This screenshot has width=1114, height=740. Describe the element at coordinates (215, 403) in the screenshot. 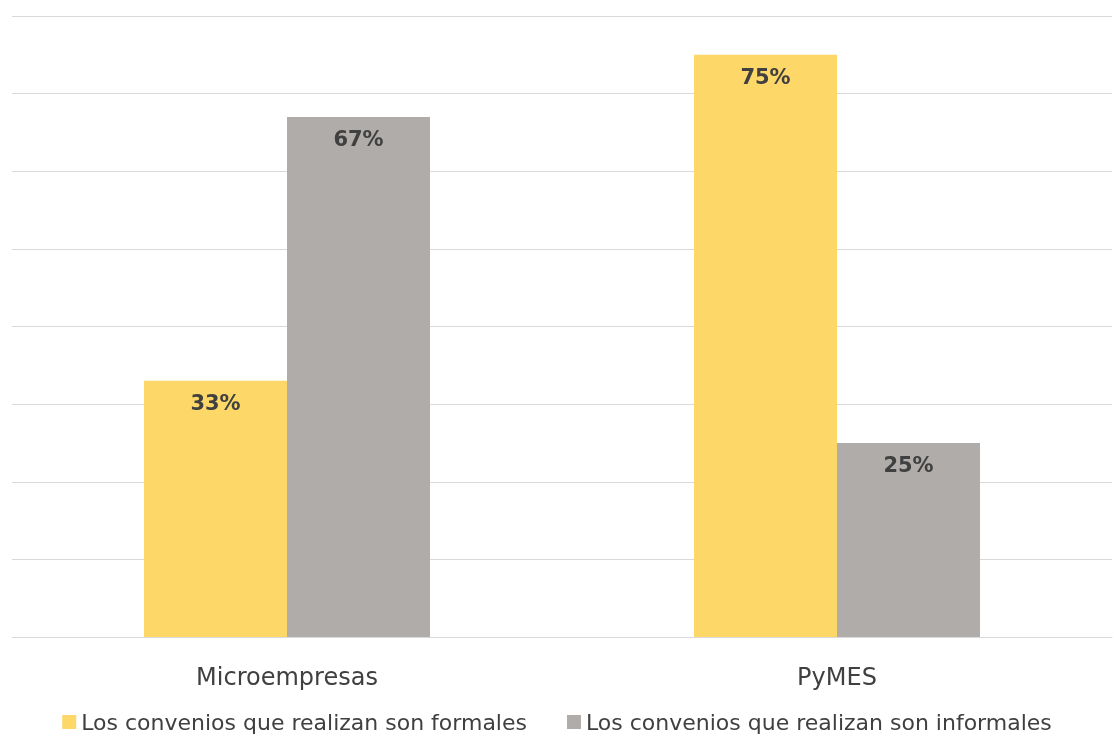

I see `data-label: 33%` at that location.